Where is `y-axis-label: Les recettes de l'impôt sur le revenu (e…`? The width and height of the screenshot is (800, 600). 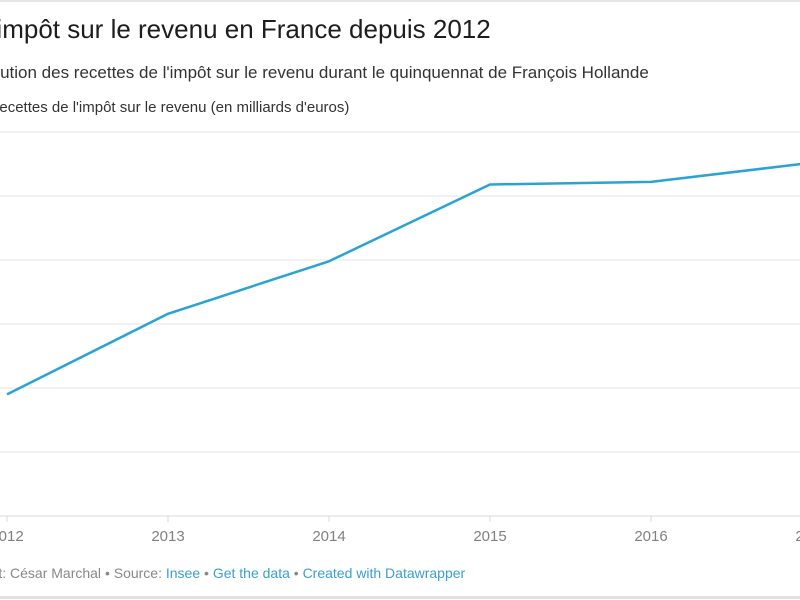
y-axis-label: Les recettes de l'impôt sur le revenu (e… is located at coordinates (175, 107).